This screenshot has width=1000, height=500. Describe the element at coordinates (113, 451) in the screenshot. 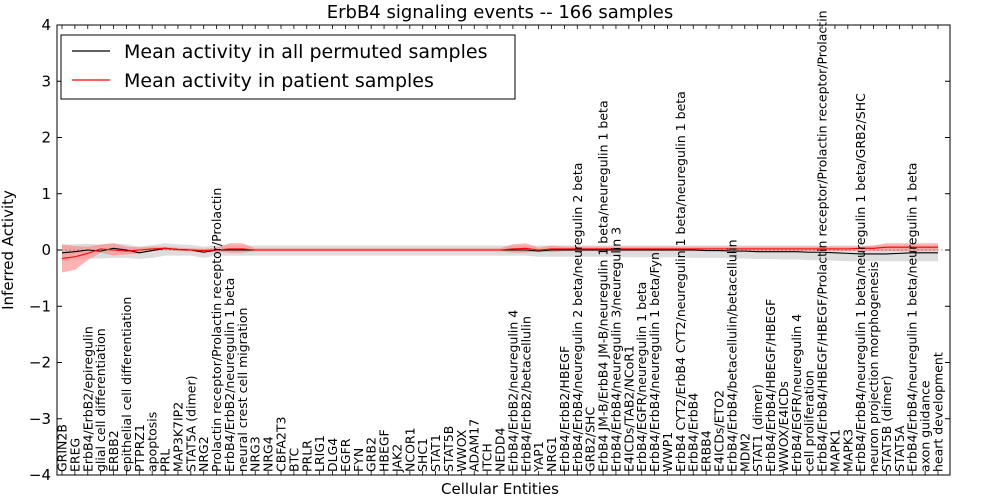

I see `category-label: ERBB2` at that location.